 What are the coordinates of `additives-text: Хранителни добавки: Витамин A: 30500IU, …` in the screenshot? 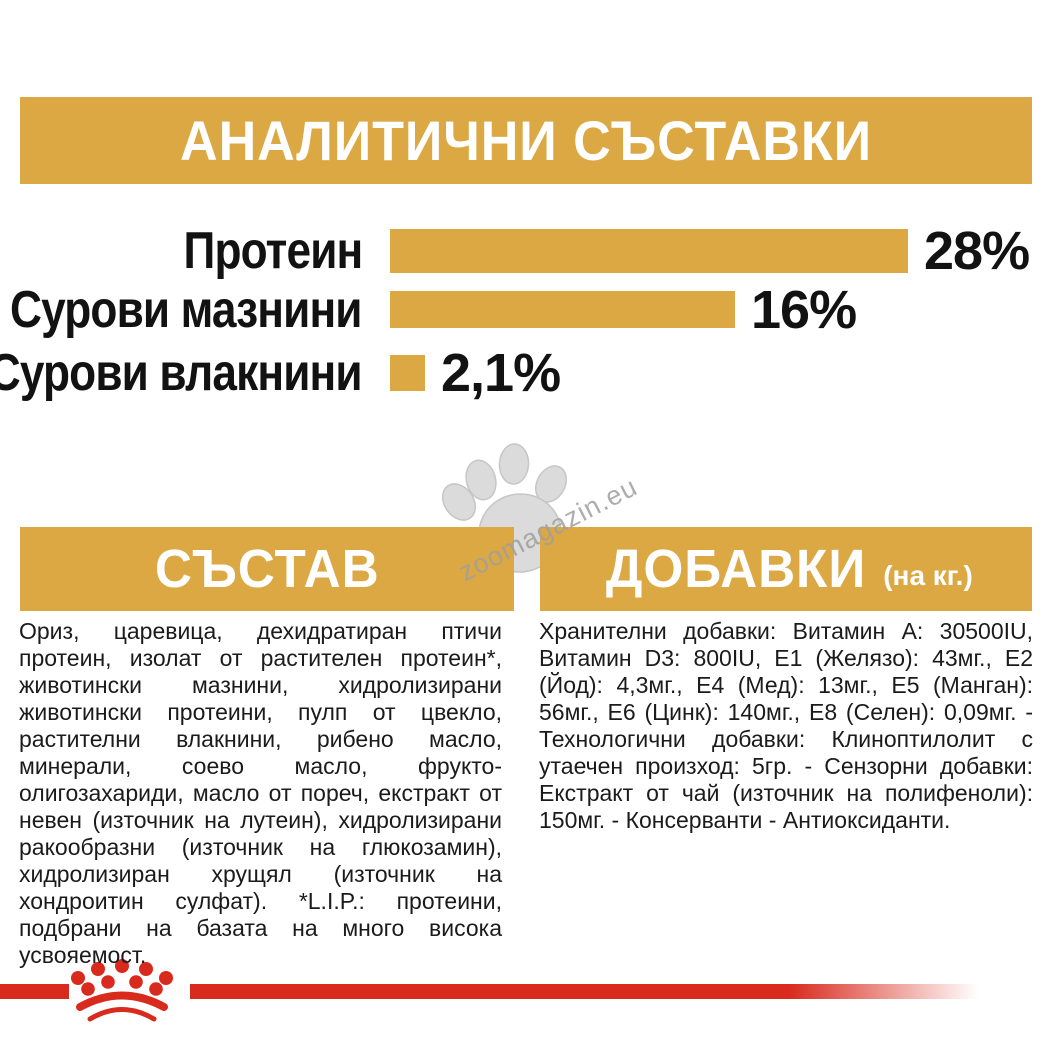 It's located at (786, 725).